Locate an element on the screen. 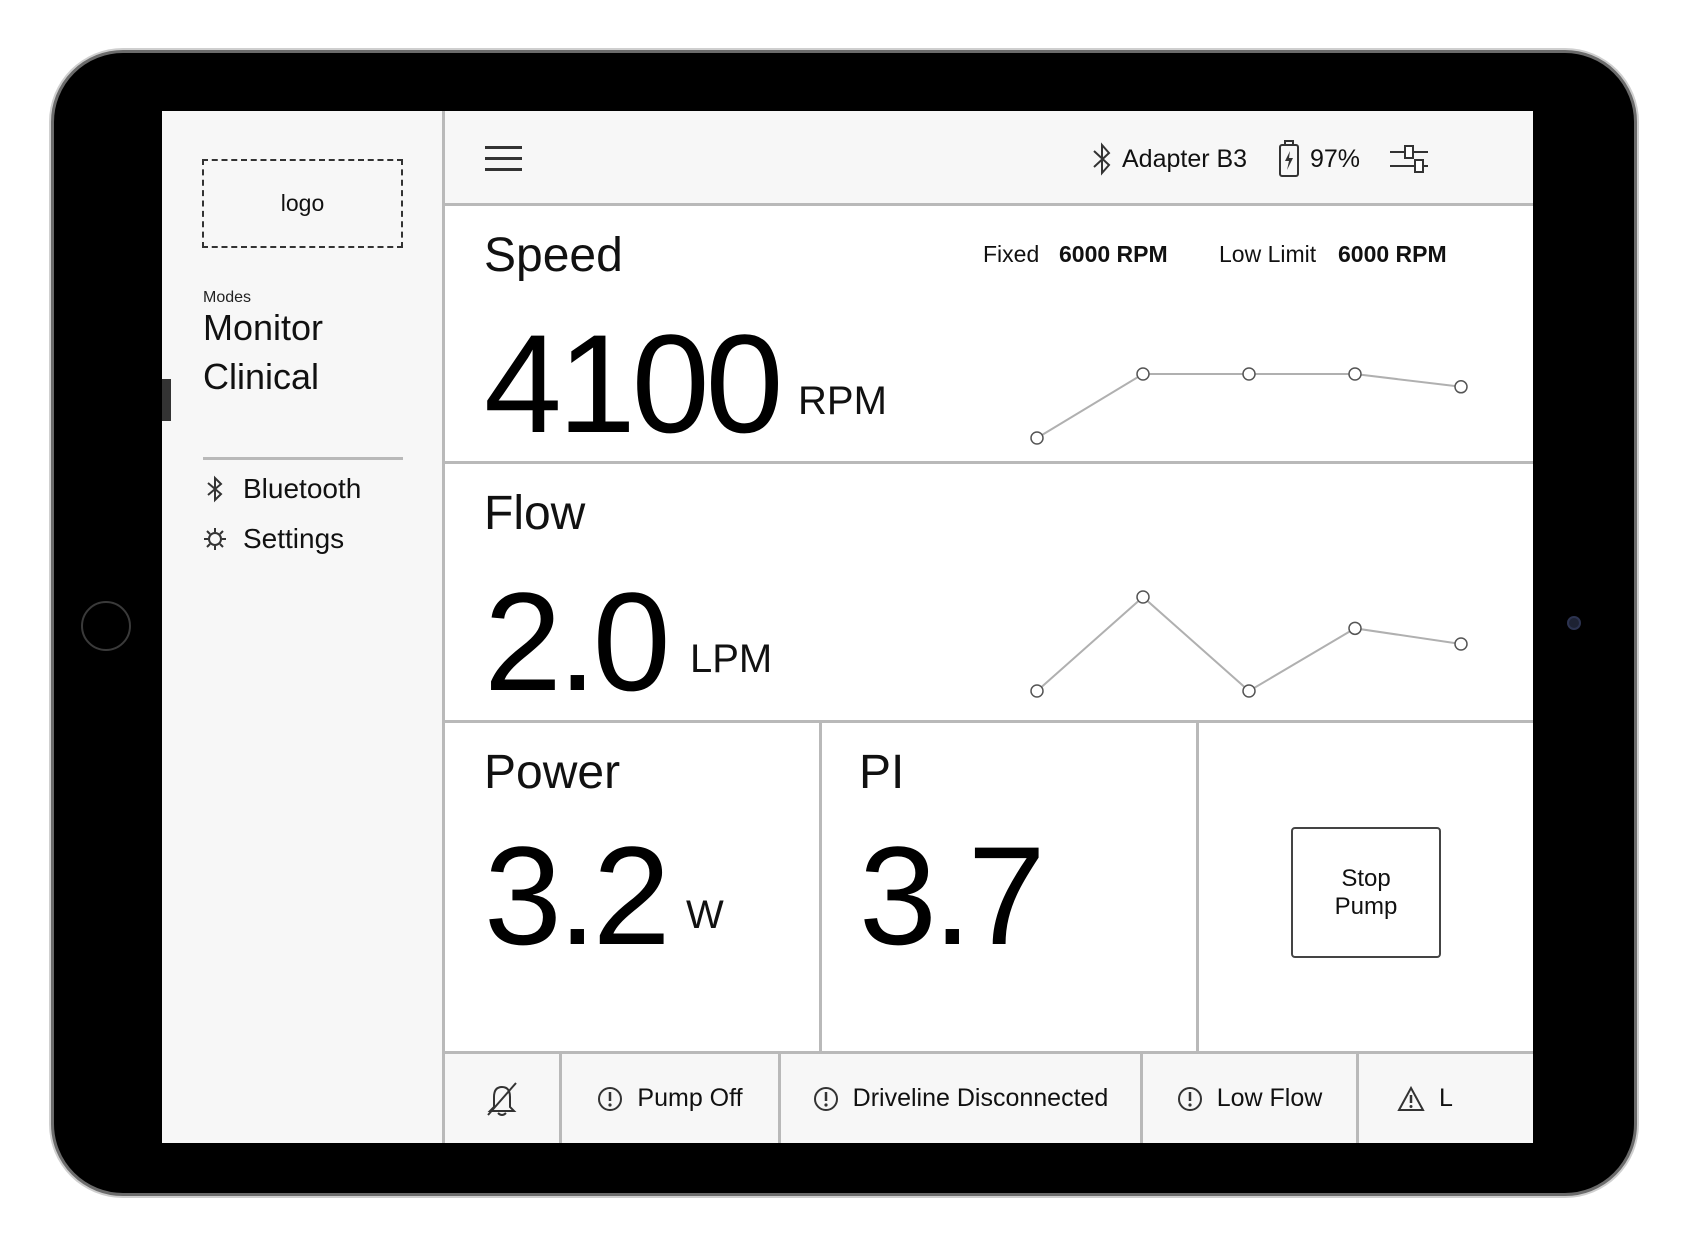 This screenshot has width=1684, height=1243. alert-driveline-disconnected: Driveline Disconnected is located at coordinates (962, 1098).